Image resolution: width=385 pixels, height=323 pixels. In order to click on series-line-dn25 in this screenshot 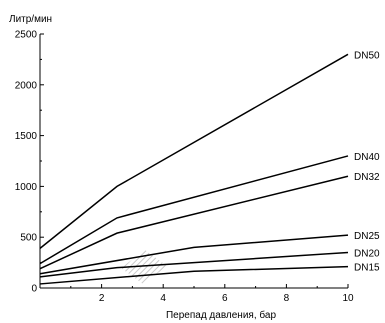, I will do `click(194, 254)`.